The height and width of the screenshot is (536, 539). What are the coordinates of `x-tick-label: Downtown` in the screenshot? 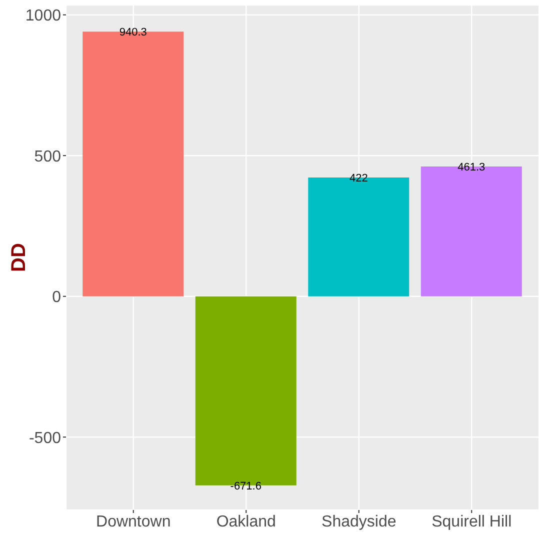 It's located at (133, 521).